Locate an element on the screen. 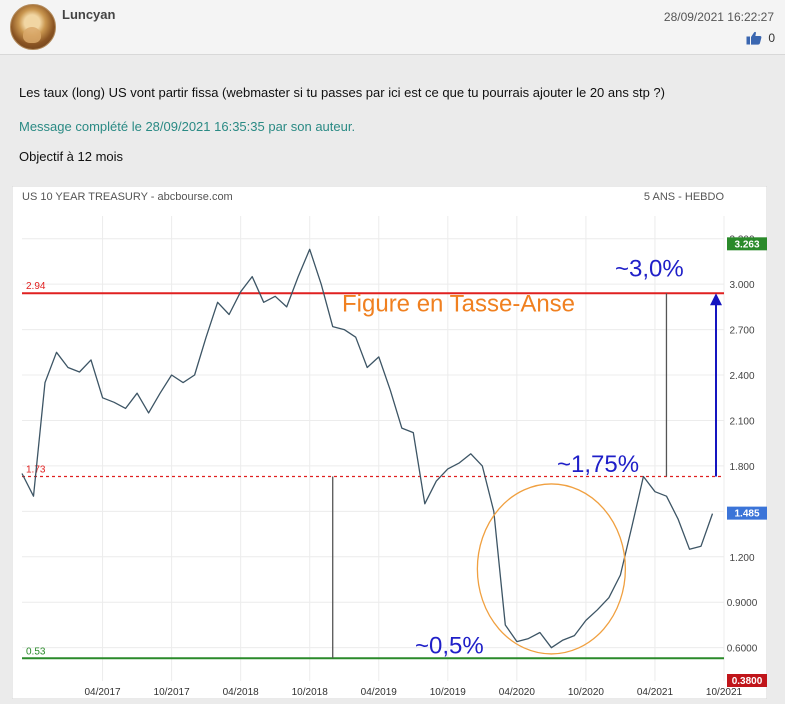 The height and width of the screenshot is (704, 785). min-value-badge: 0.3800 is located at coordinates (747, 681).